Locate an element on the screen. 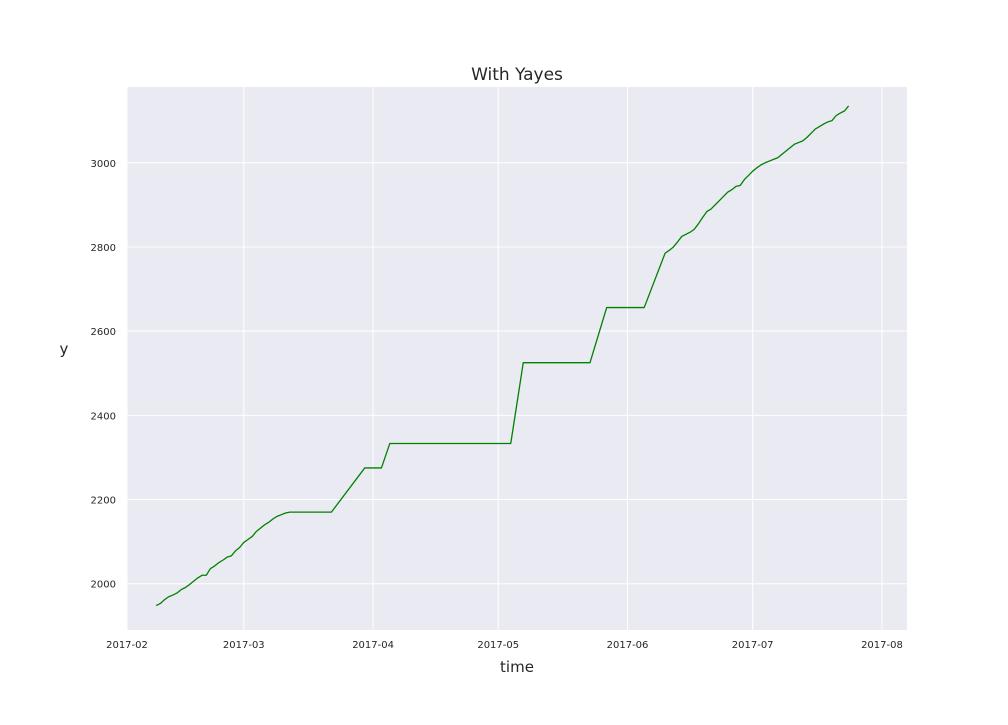  x-tick-label: 2017-02 is located at coordinates (127, 645).